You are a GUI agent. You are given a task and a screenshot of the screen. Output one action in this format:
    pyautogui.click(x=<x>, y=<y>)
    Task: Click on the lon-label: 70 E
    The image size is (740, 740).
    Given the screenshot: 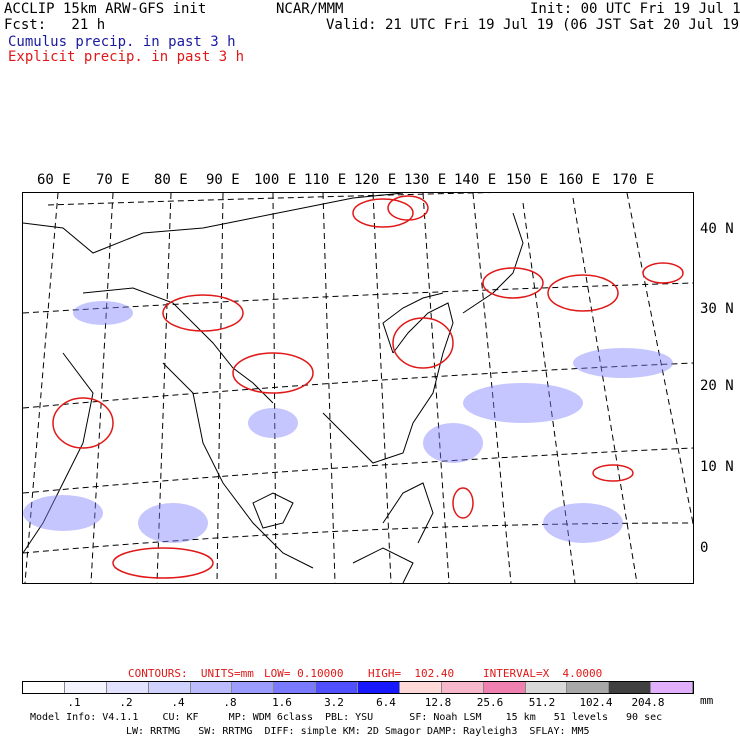 What is the action you would take?
    pyautogui.click(x=113, y=180)
    